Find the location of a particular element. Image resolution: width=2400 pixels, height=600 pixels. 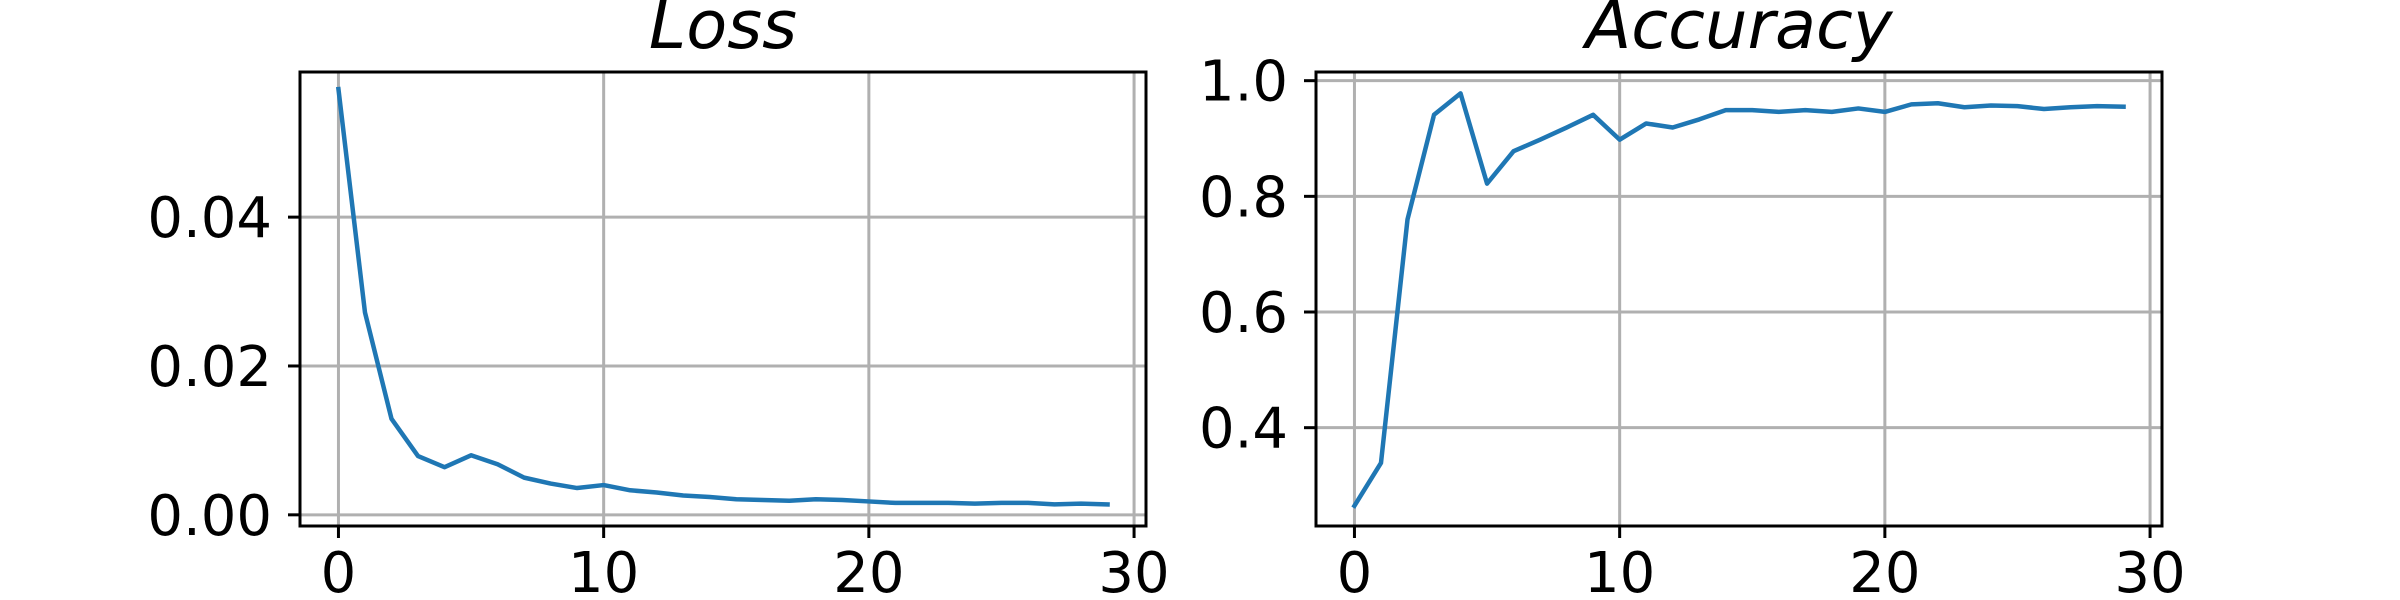

loss-chart-title: Loss is located at coordinates (723, 32).